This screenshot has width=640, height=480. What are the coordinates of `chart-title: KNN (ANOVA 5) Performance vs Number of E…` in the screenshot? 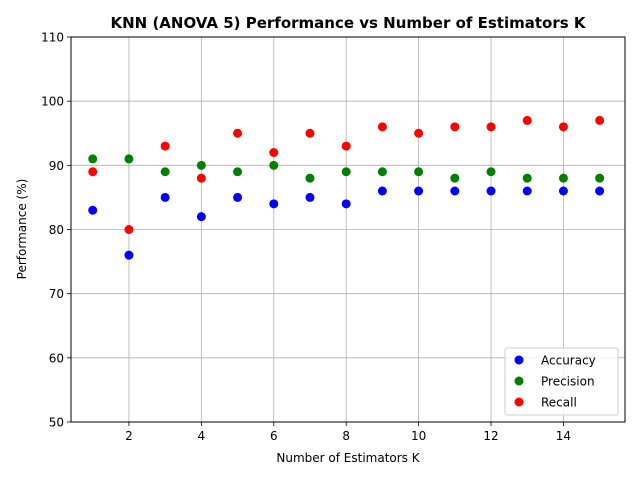 It's located at (348, 23).